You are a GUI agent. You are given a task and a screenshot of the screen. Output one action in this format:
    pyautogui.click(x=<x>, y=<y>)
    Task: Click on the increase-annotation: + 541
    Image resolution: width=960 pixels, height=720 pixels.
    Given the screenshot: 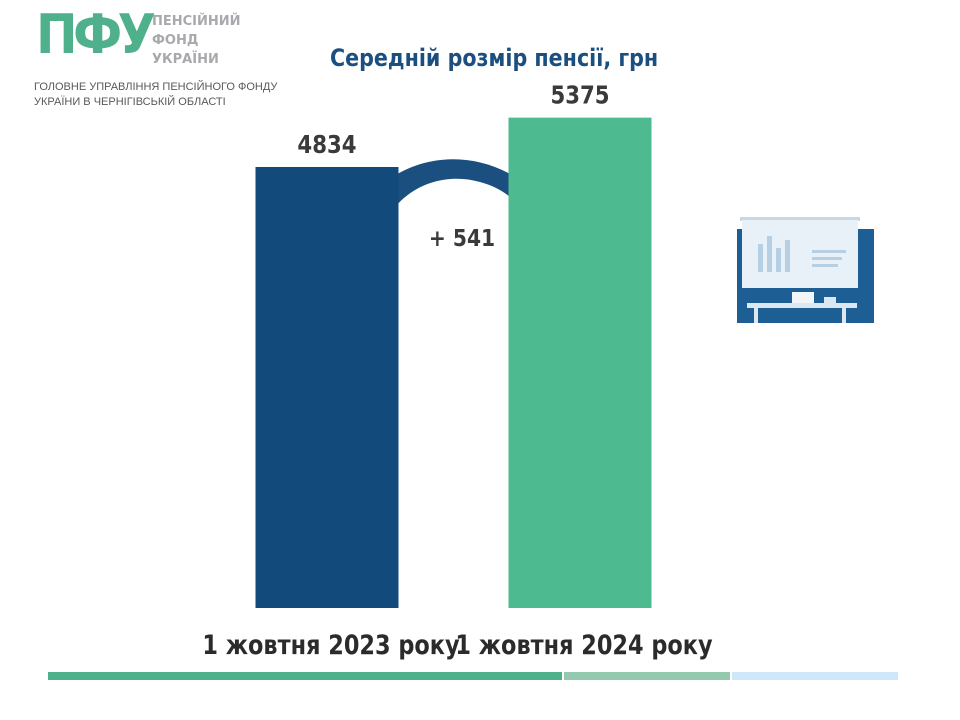 What is the action you would take?
    pyautogui.click(x=462, y=239)
    